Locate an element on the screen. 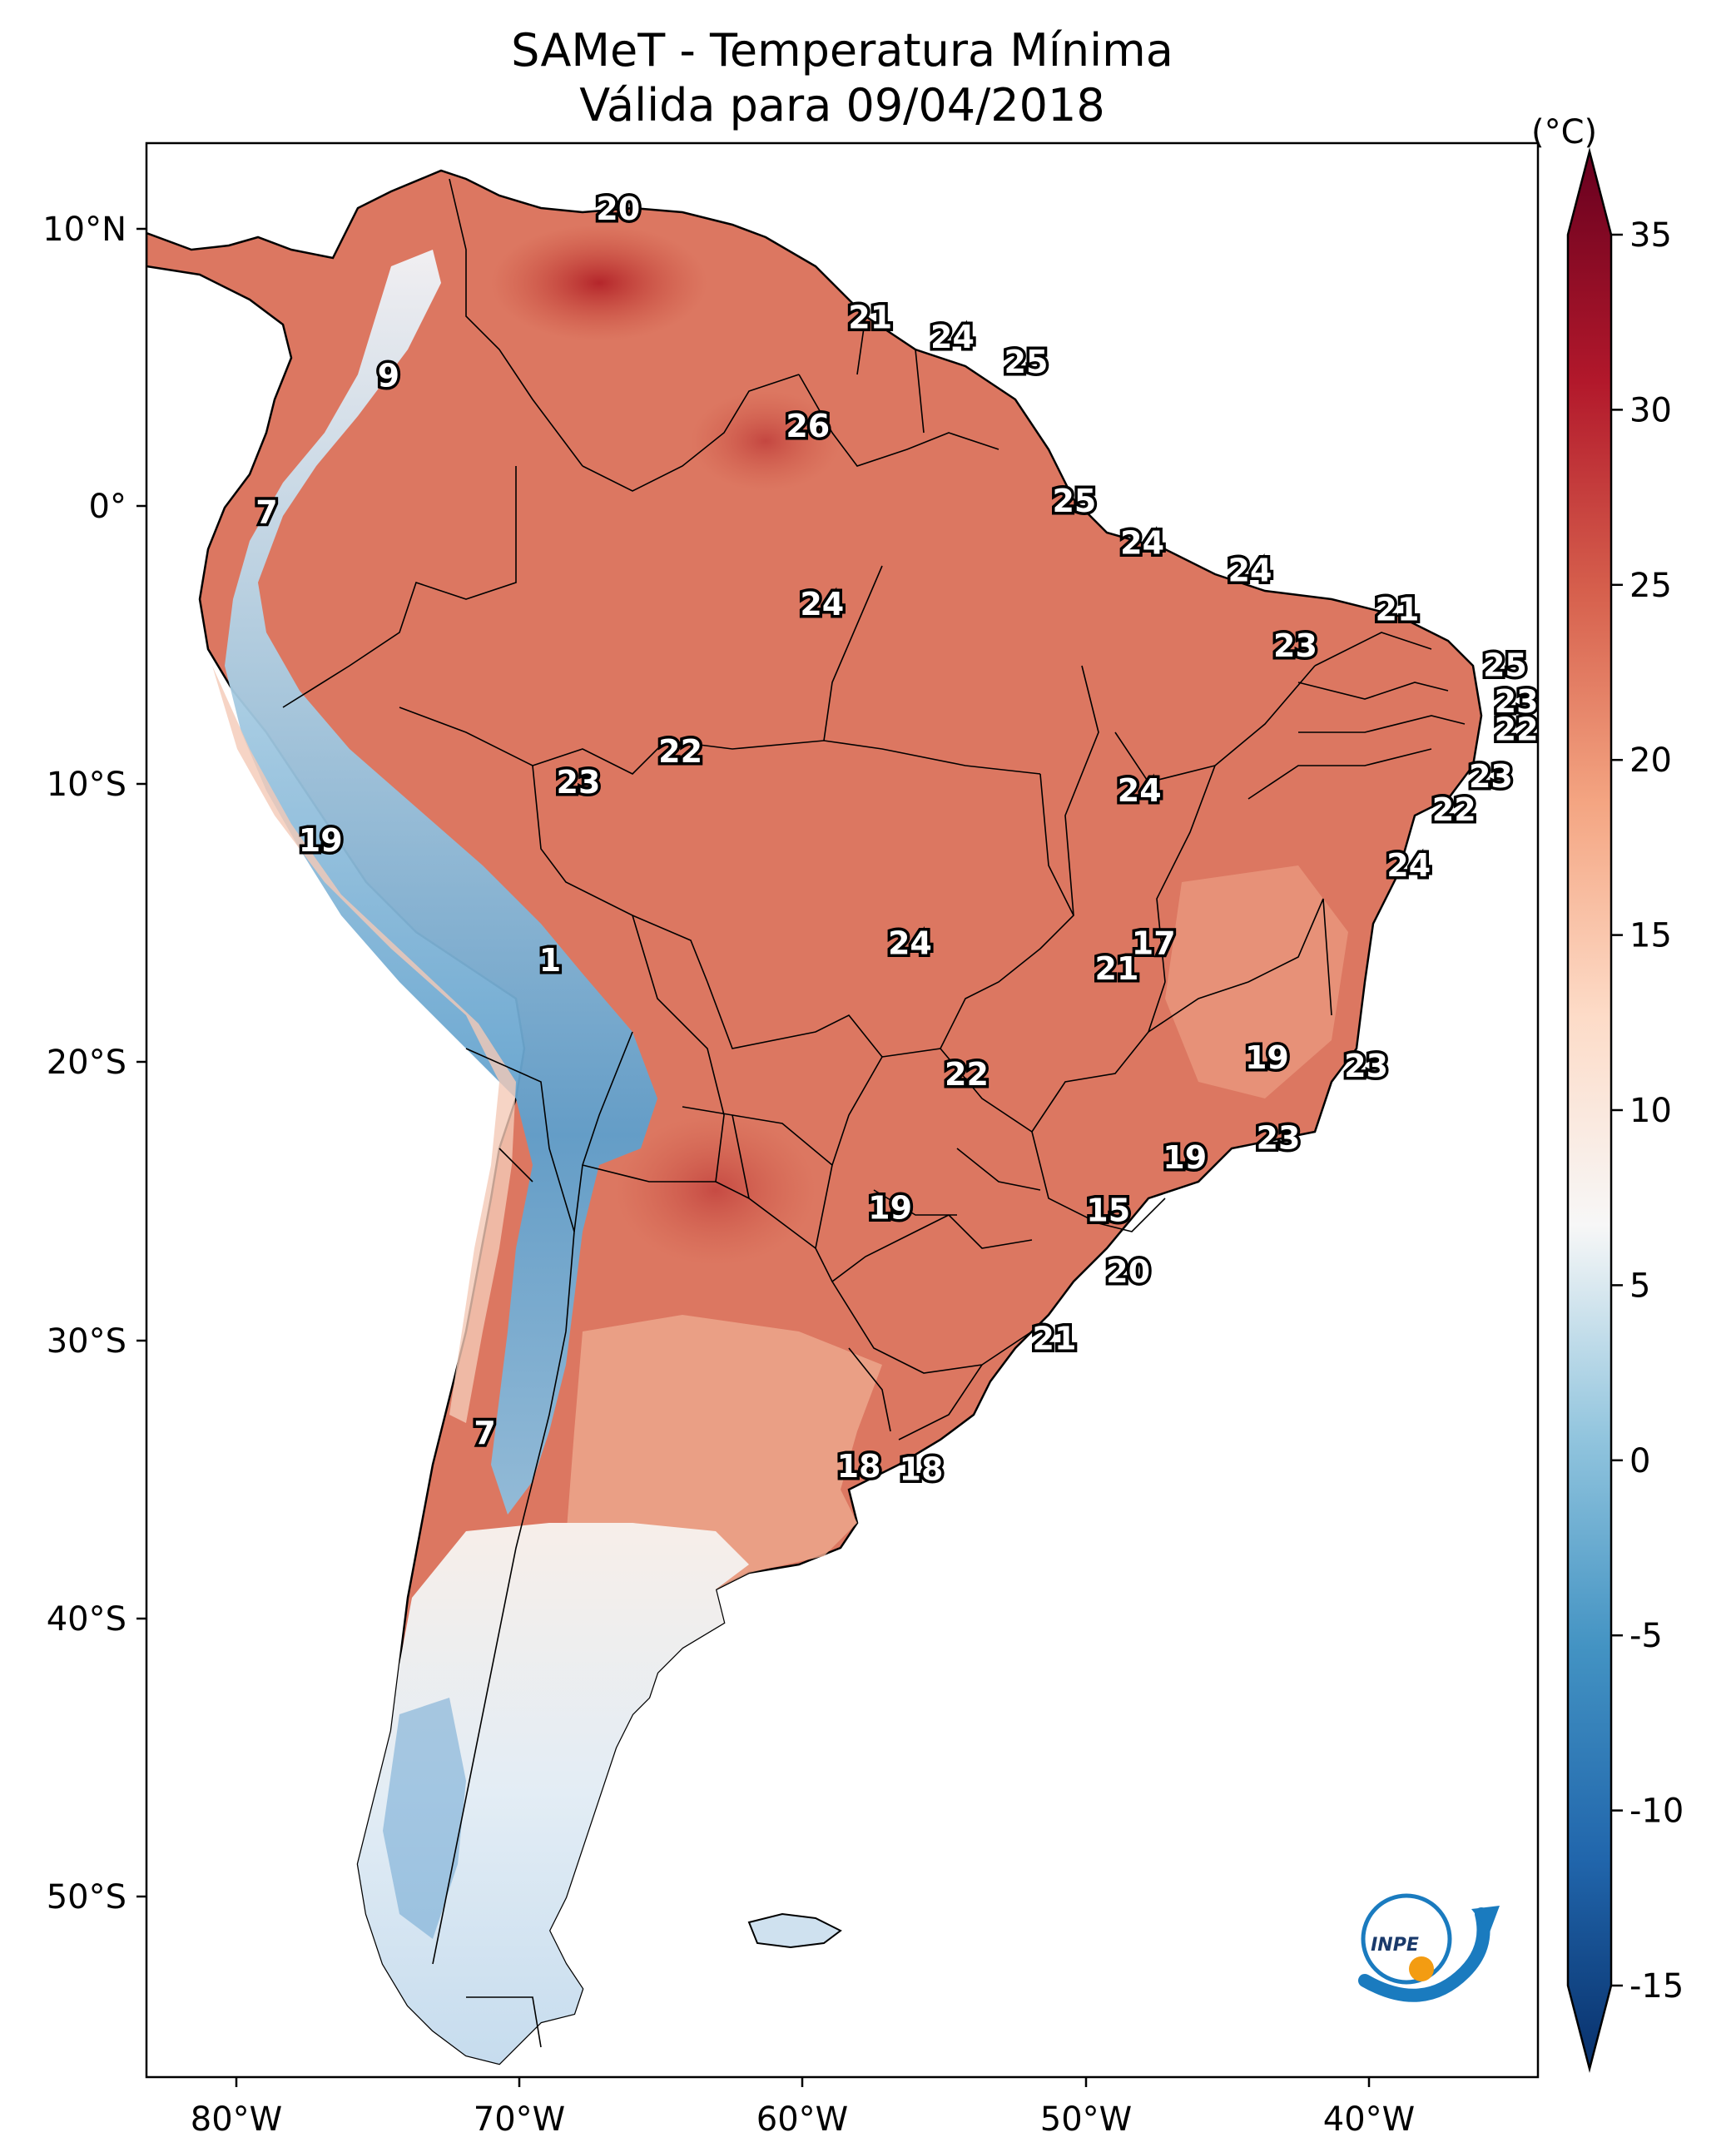 The width and height of the screenshot is (1736, 2152). lon-label-60w: 60°W is located at coordinates (802, 2119).